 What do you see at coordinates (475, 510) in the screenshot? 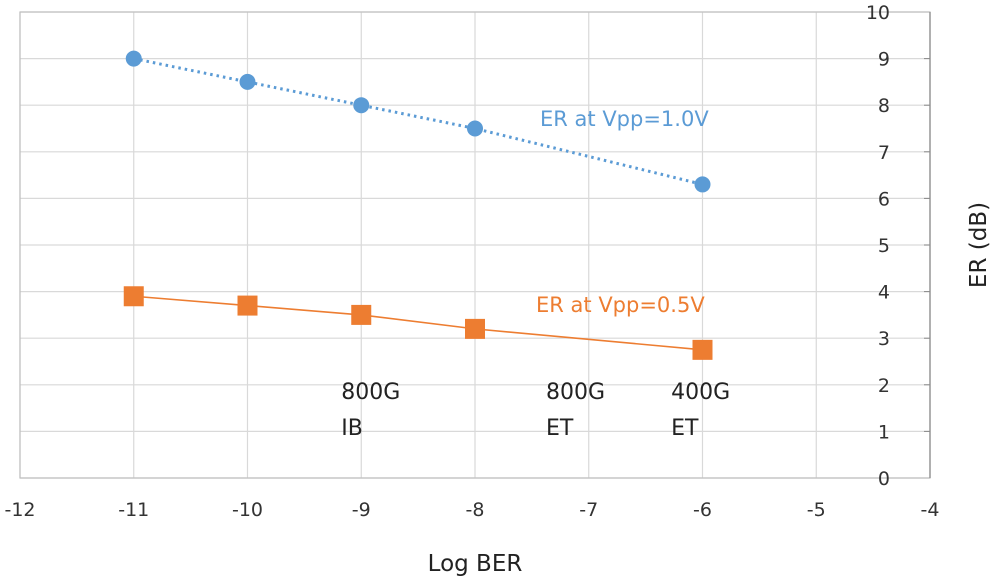
I see `x-tick-label: -8` at bounding box center [475, 510].